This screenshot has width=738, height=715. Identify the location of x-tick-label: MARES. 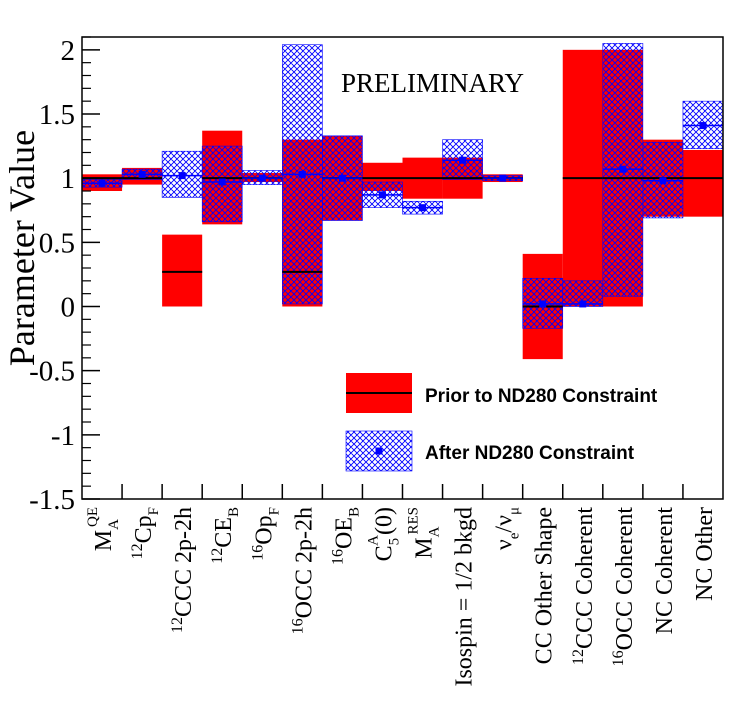
(424, 533).